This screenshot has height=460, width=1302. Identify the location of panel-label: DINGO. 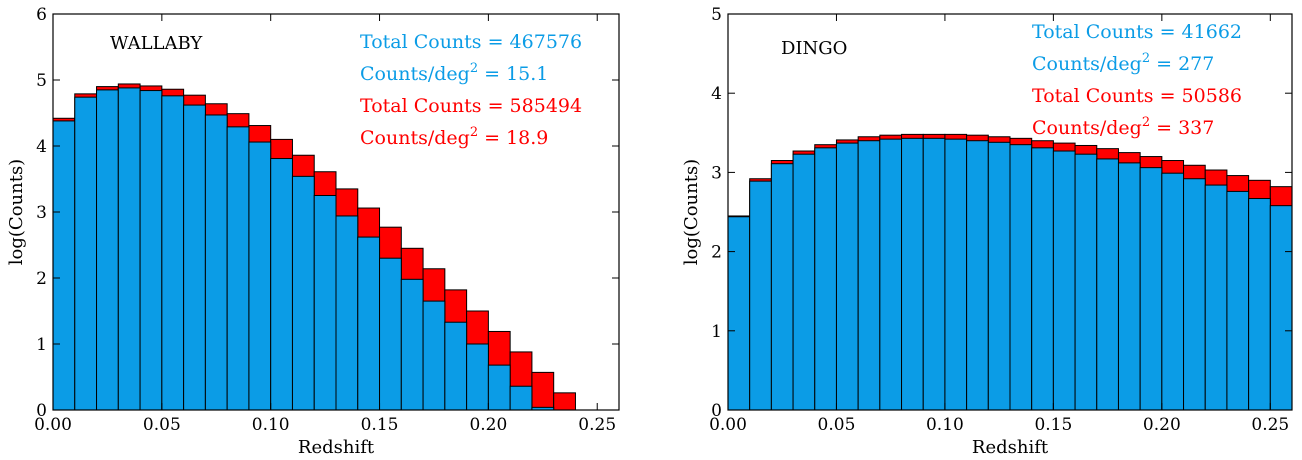
(814, 48).